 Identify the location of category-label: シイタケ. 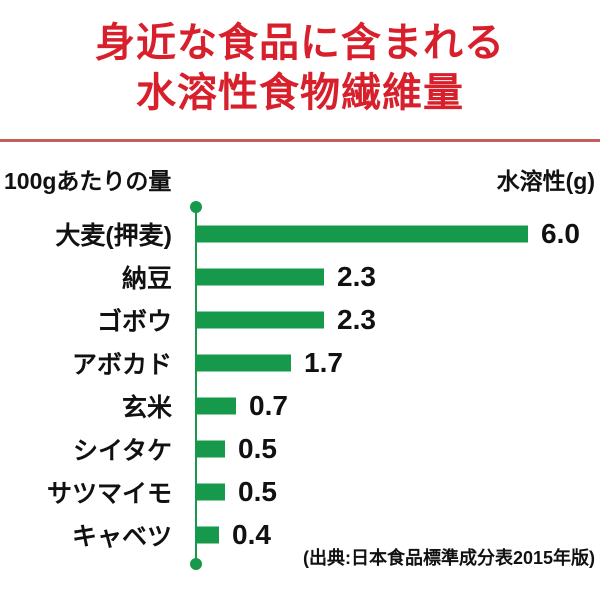
(122, 450).